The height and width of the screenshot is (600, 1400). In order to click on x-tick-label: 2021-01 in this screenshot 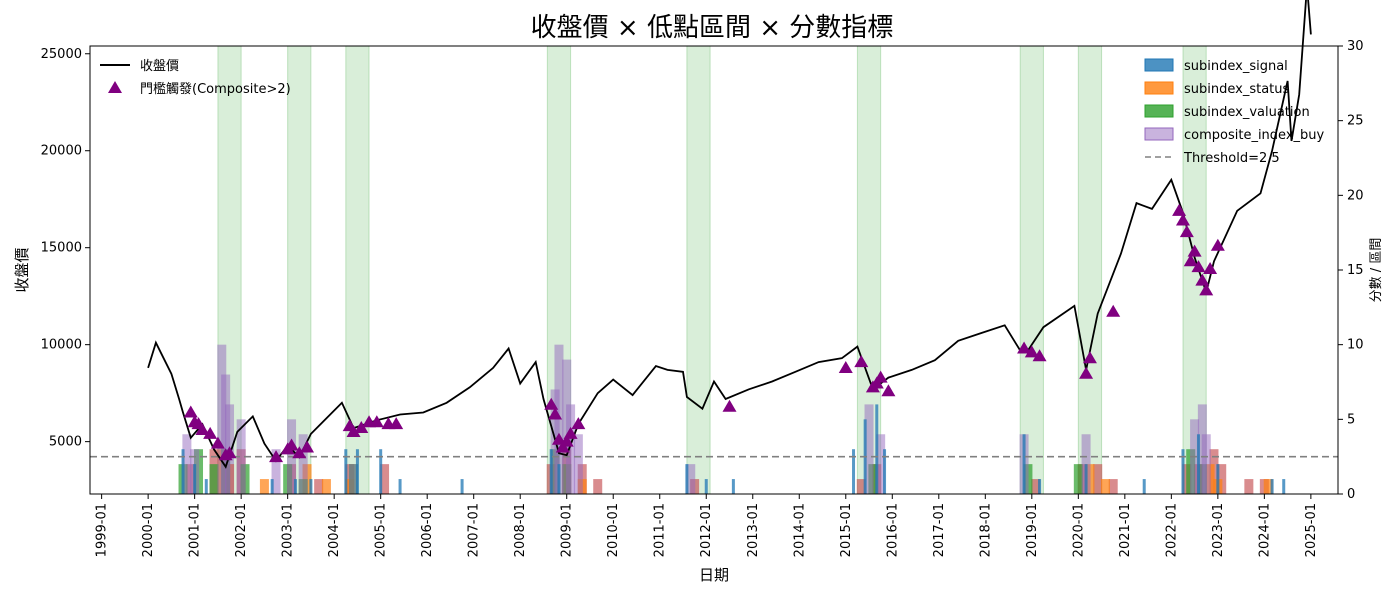, I will do `click(1125, 530)`.